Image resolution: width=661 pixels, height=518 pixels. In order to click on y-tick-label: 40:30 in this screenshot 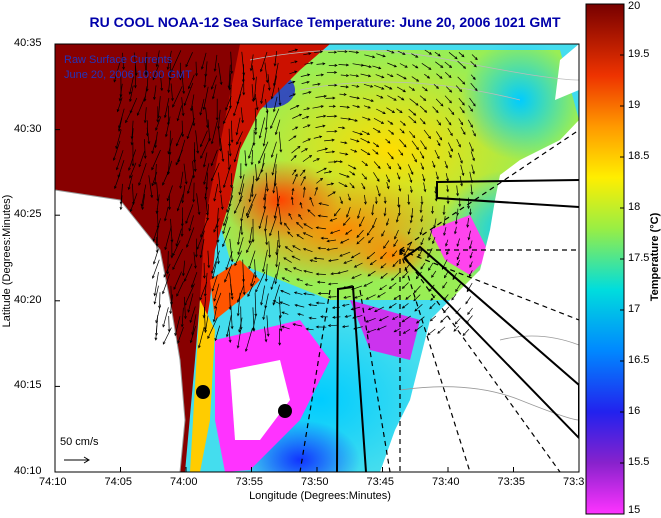, I will do `click(28, 128)`.